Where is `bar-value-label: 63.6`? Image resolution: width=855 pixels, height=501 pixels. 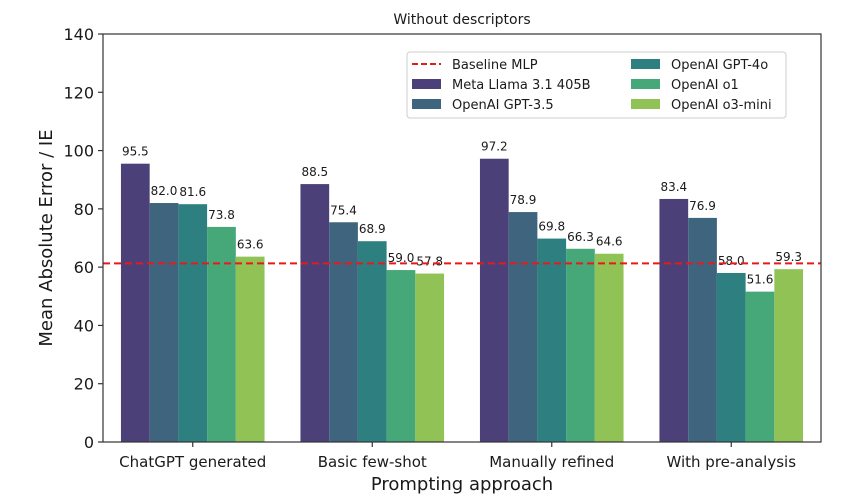 bar-value-label: 63.6 is located at coordinates (250, 245).